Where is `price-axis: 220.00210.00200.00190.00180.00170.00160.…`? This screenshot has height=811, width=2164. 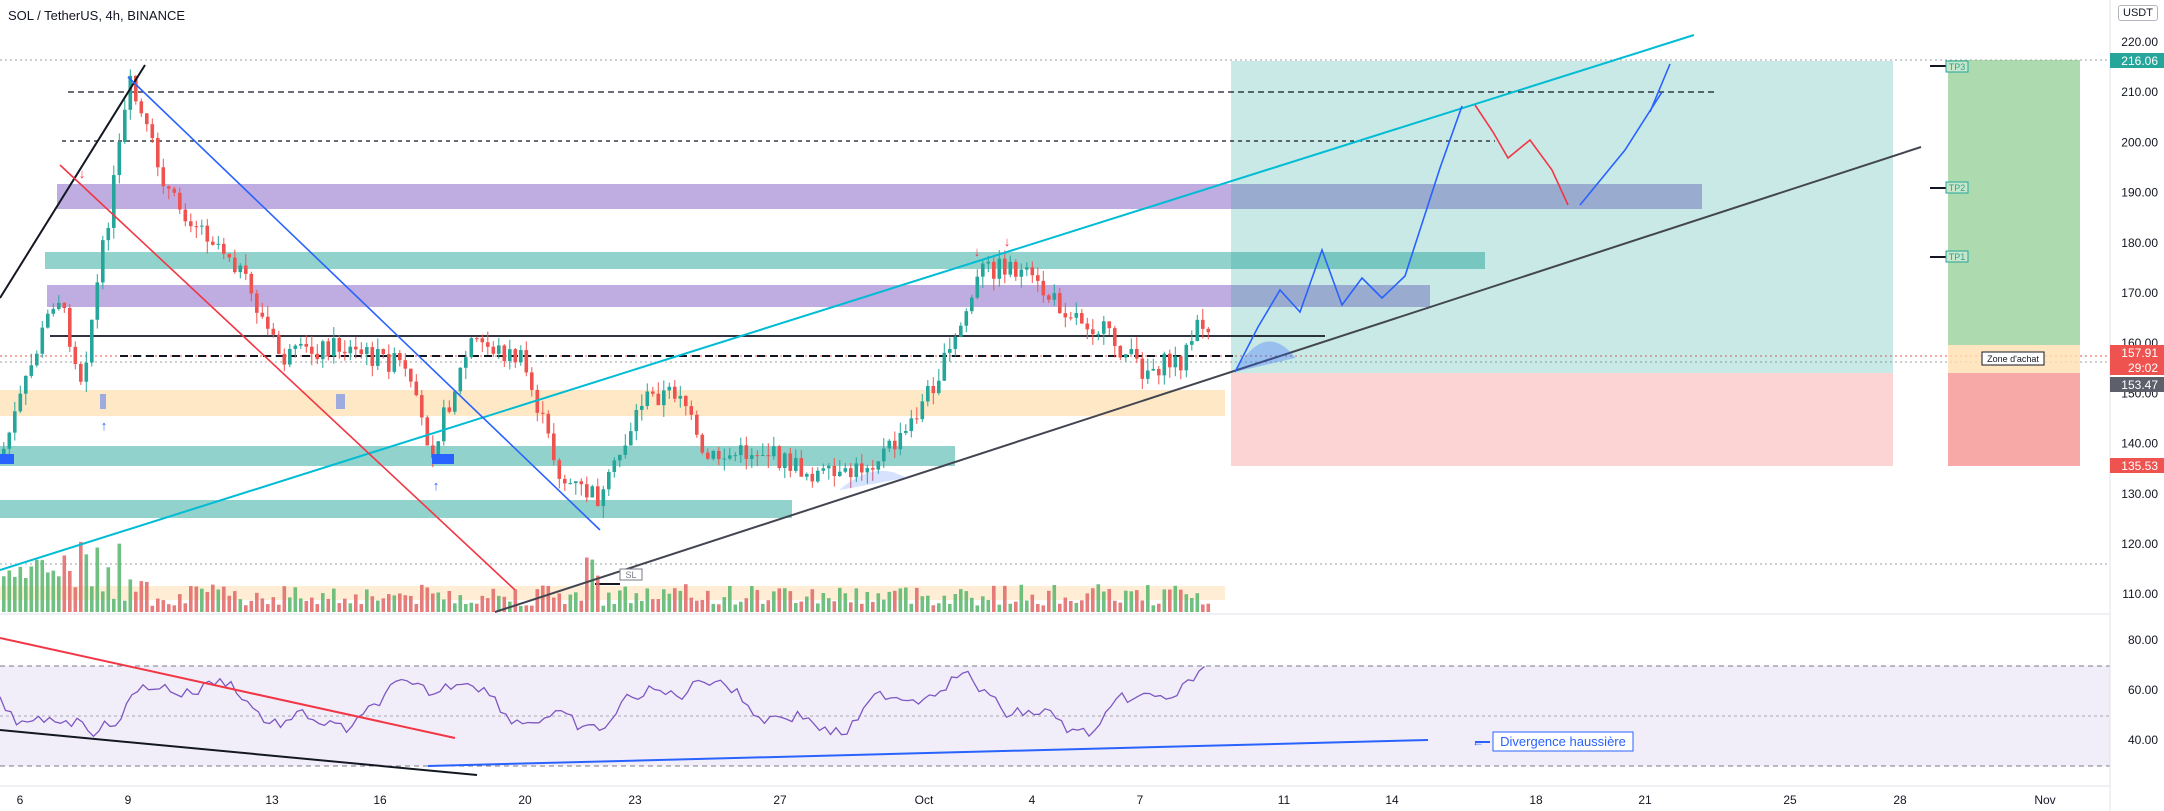
price-axis: 220.00210.00200.00190.00180.00170.00160.… is located at coordinates (2136, 405).